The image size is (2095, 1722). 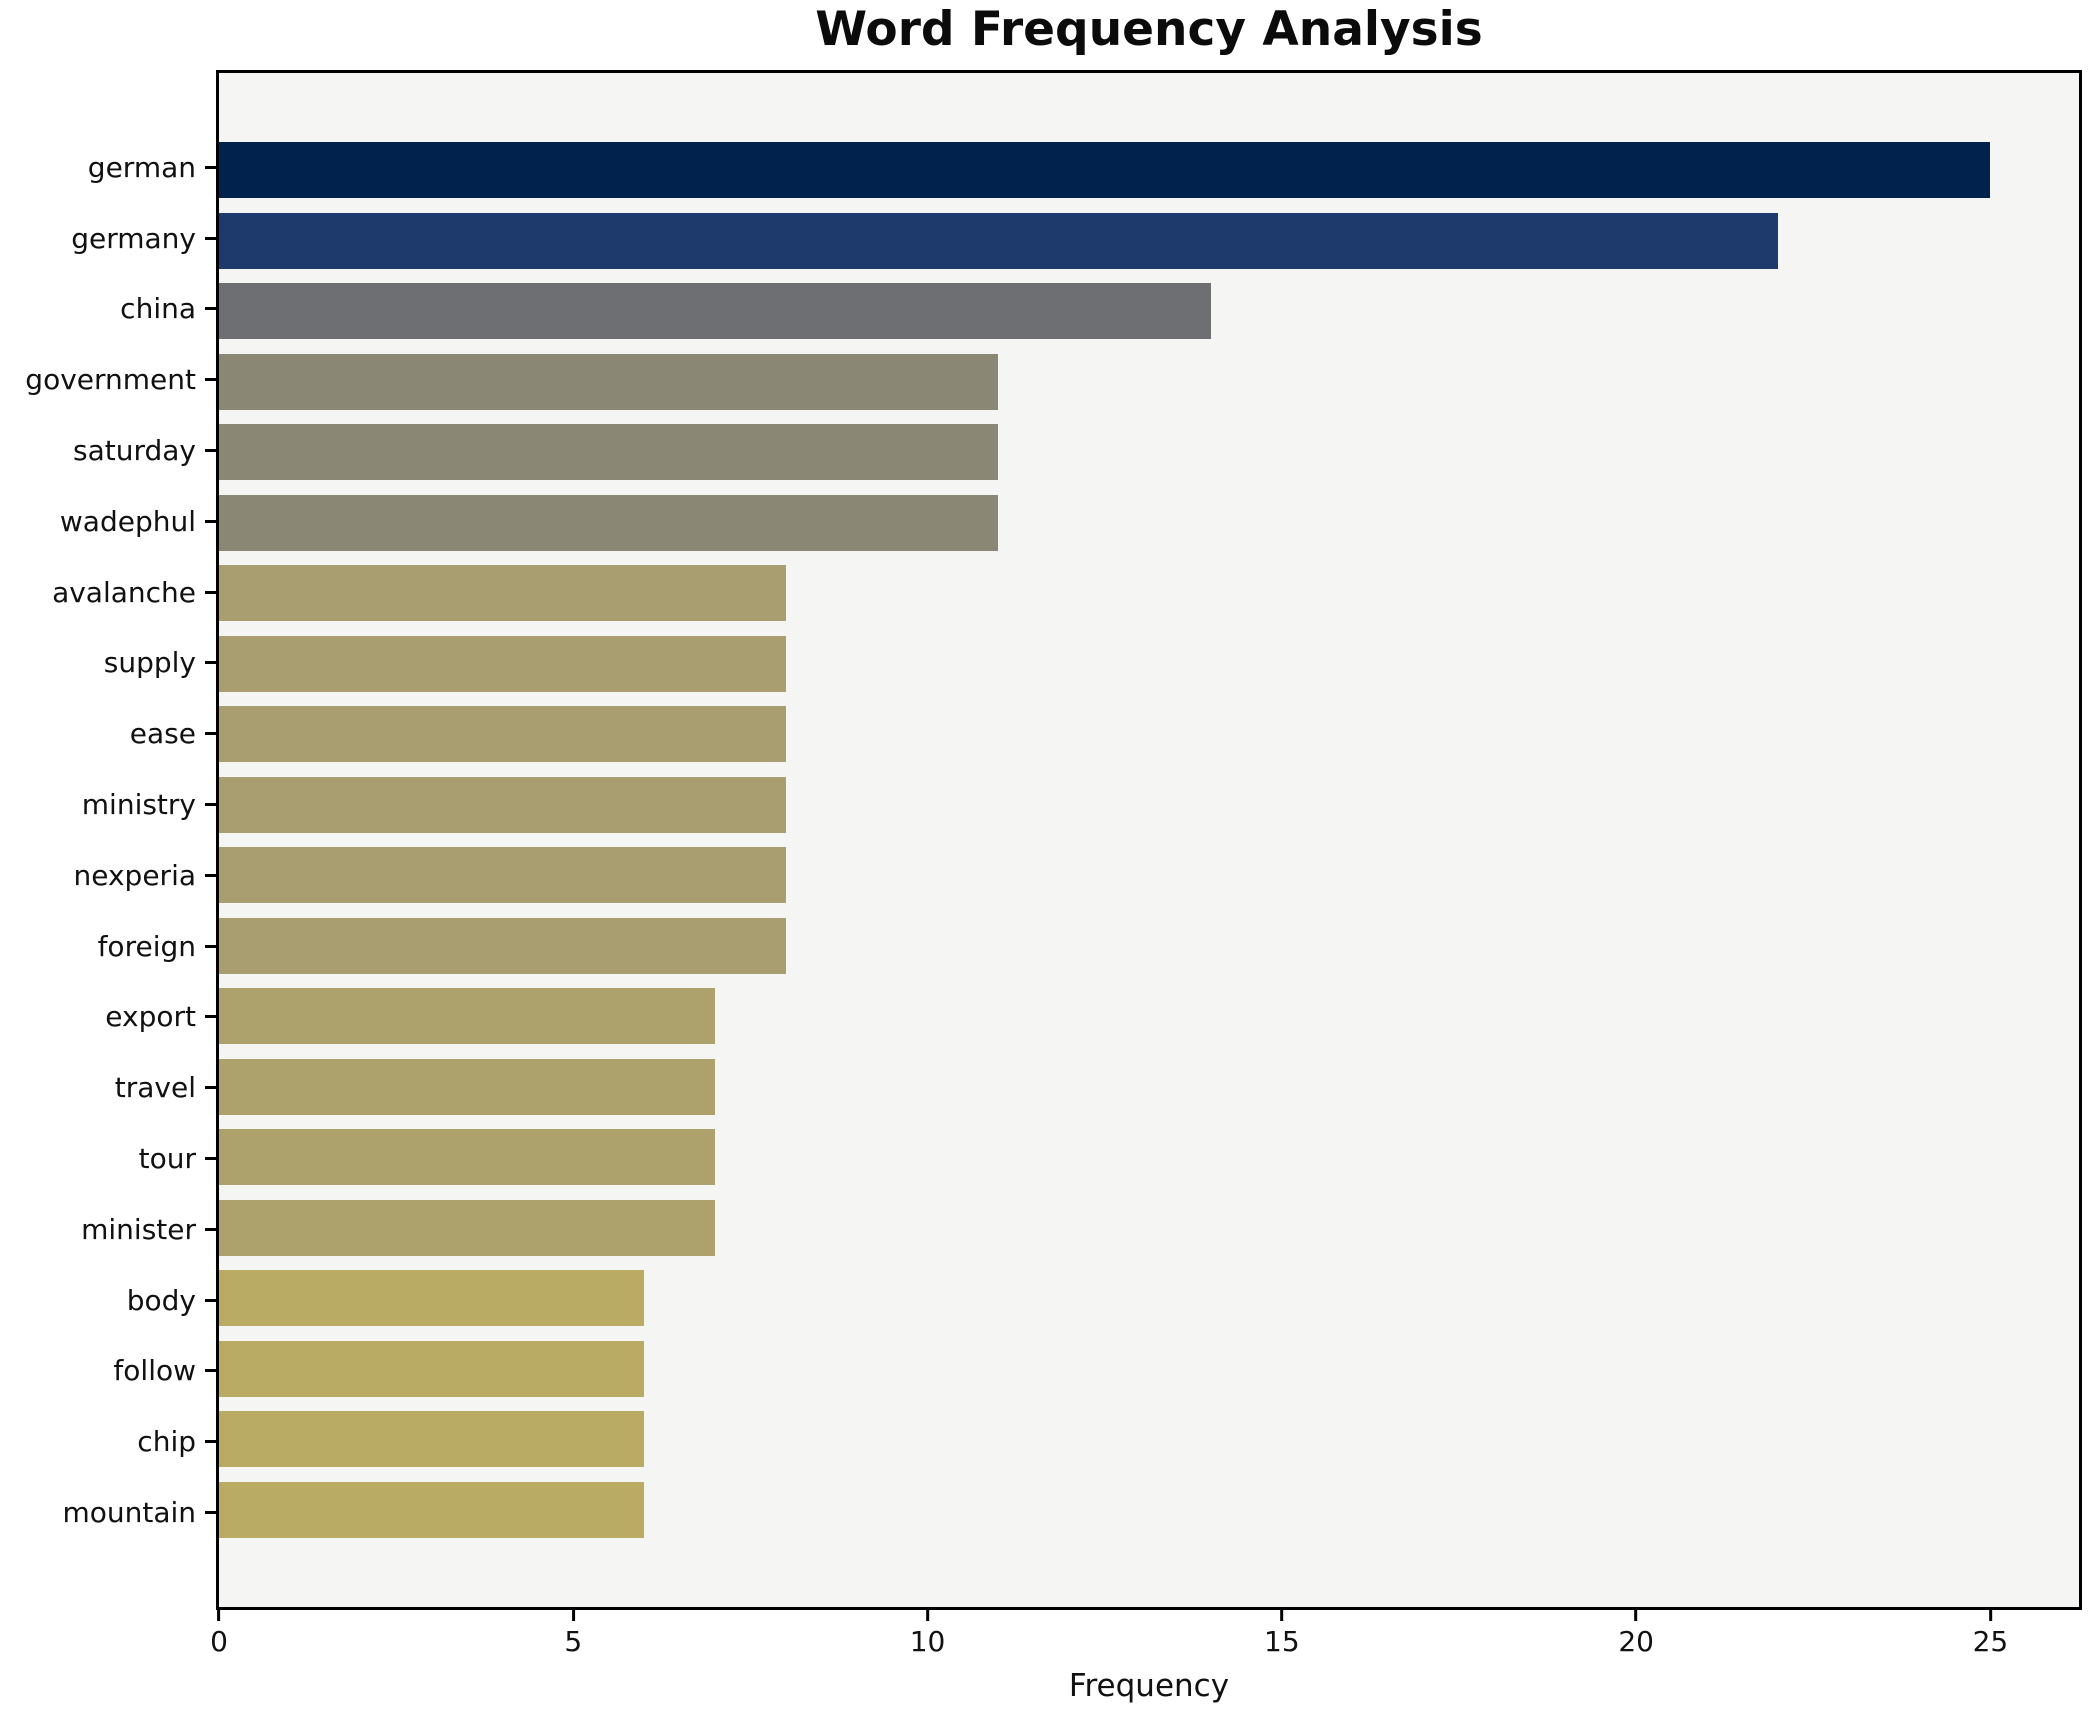 I want to click on y-axis-label-row: avalanche, so click(x=108, y=592).